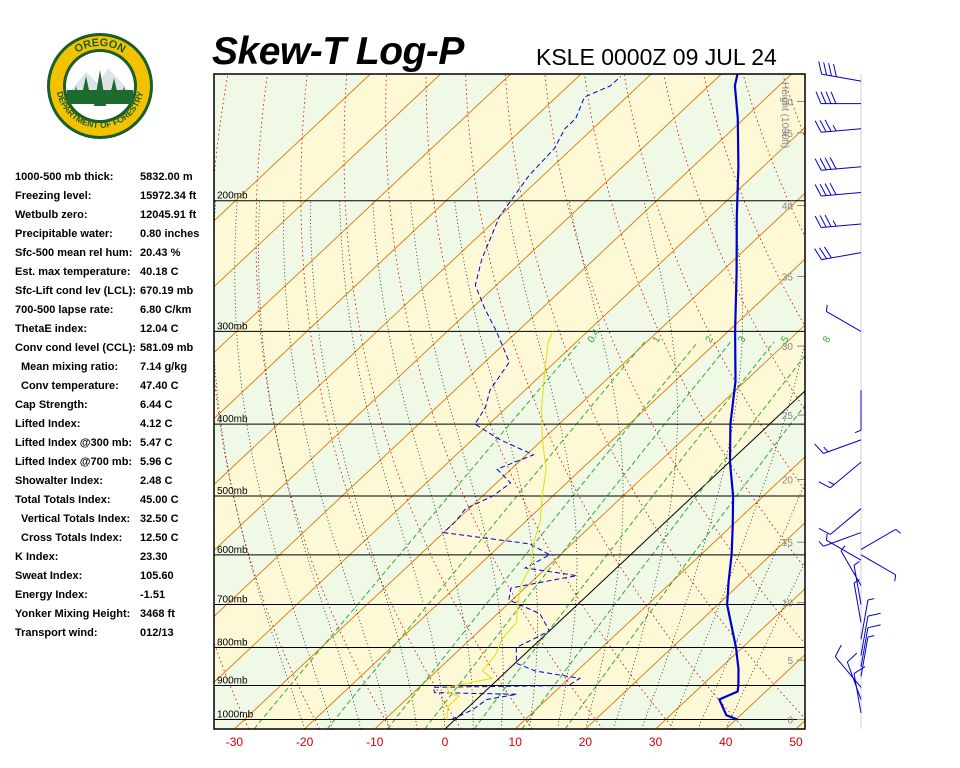  I want to click on index-value: 012/13, so click(157, 633).